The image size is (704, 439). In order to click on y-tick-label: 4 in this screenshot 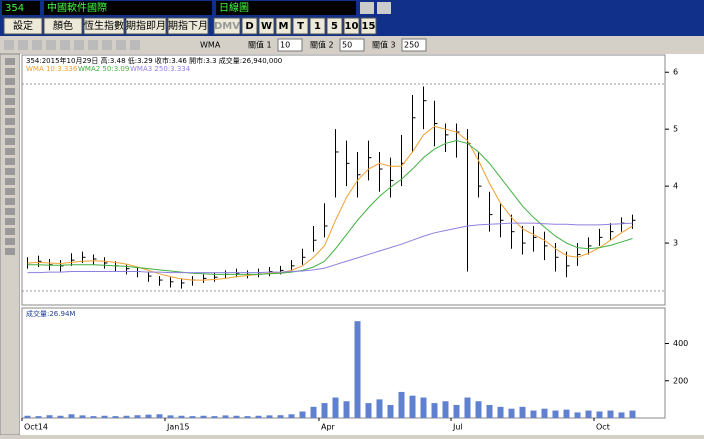, I will do `click(675, 186)`.